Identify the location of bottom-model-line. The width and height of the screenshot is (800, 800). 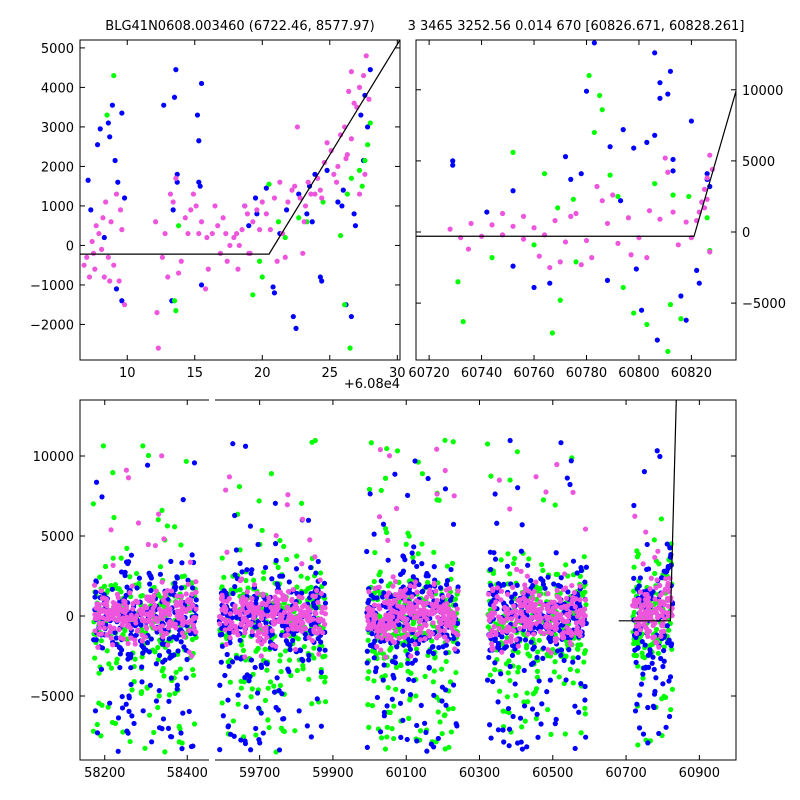
(647, 511).